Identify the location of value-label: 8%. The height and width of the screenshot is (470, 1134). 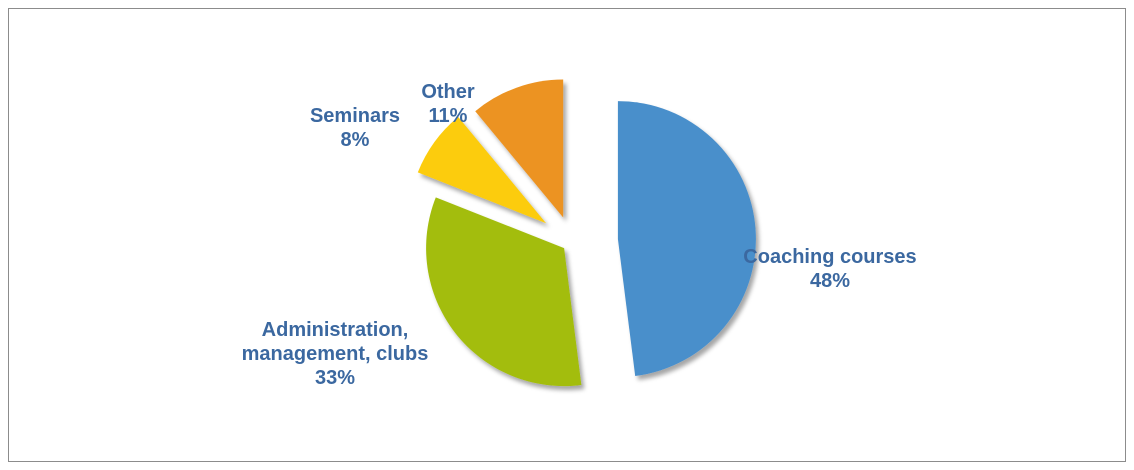
(355, 140).